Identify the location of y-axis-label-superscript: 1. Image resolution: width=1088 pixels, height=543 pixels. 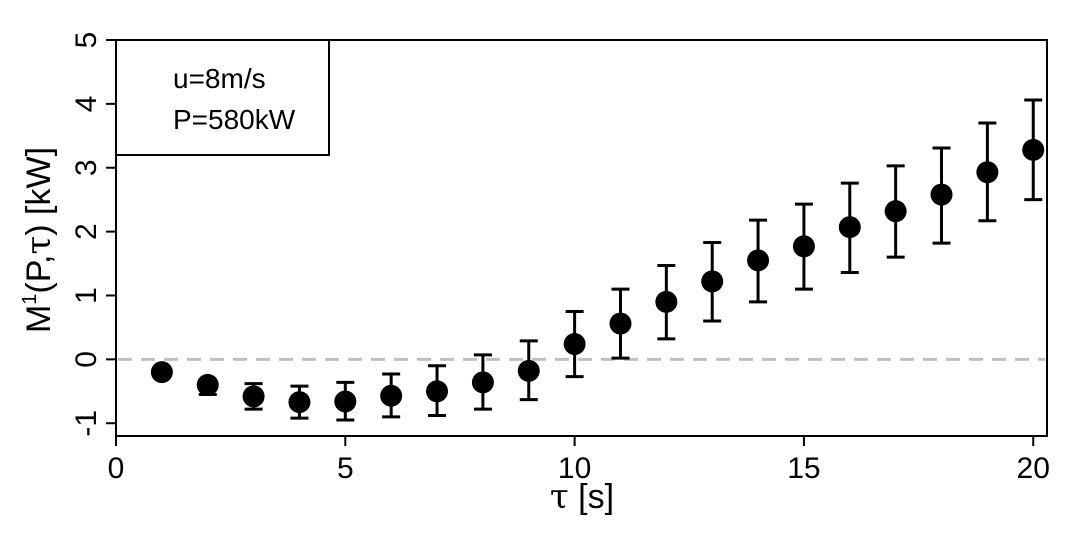
(30, 299).